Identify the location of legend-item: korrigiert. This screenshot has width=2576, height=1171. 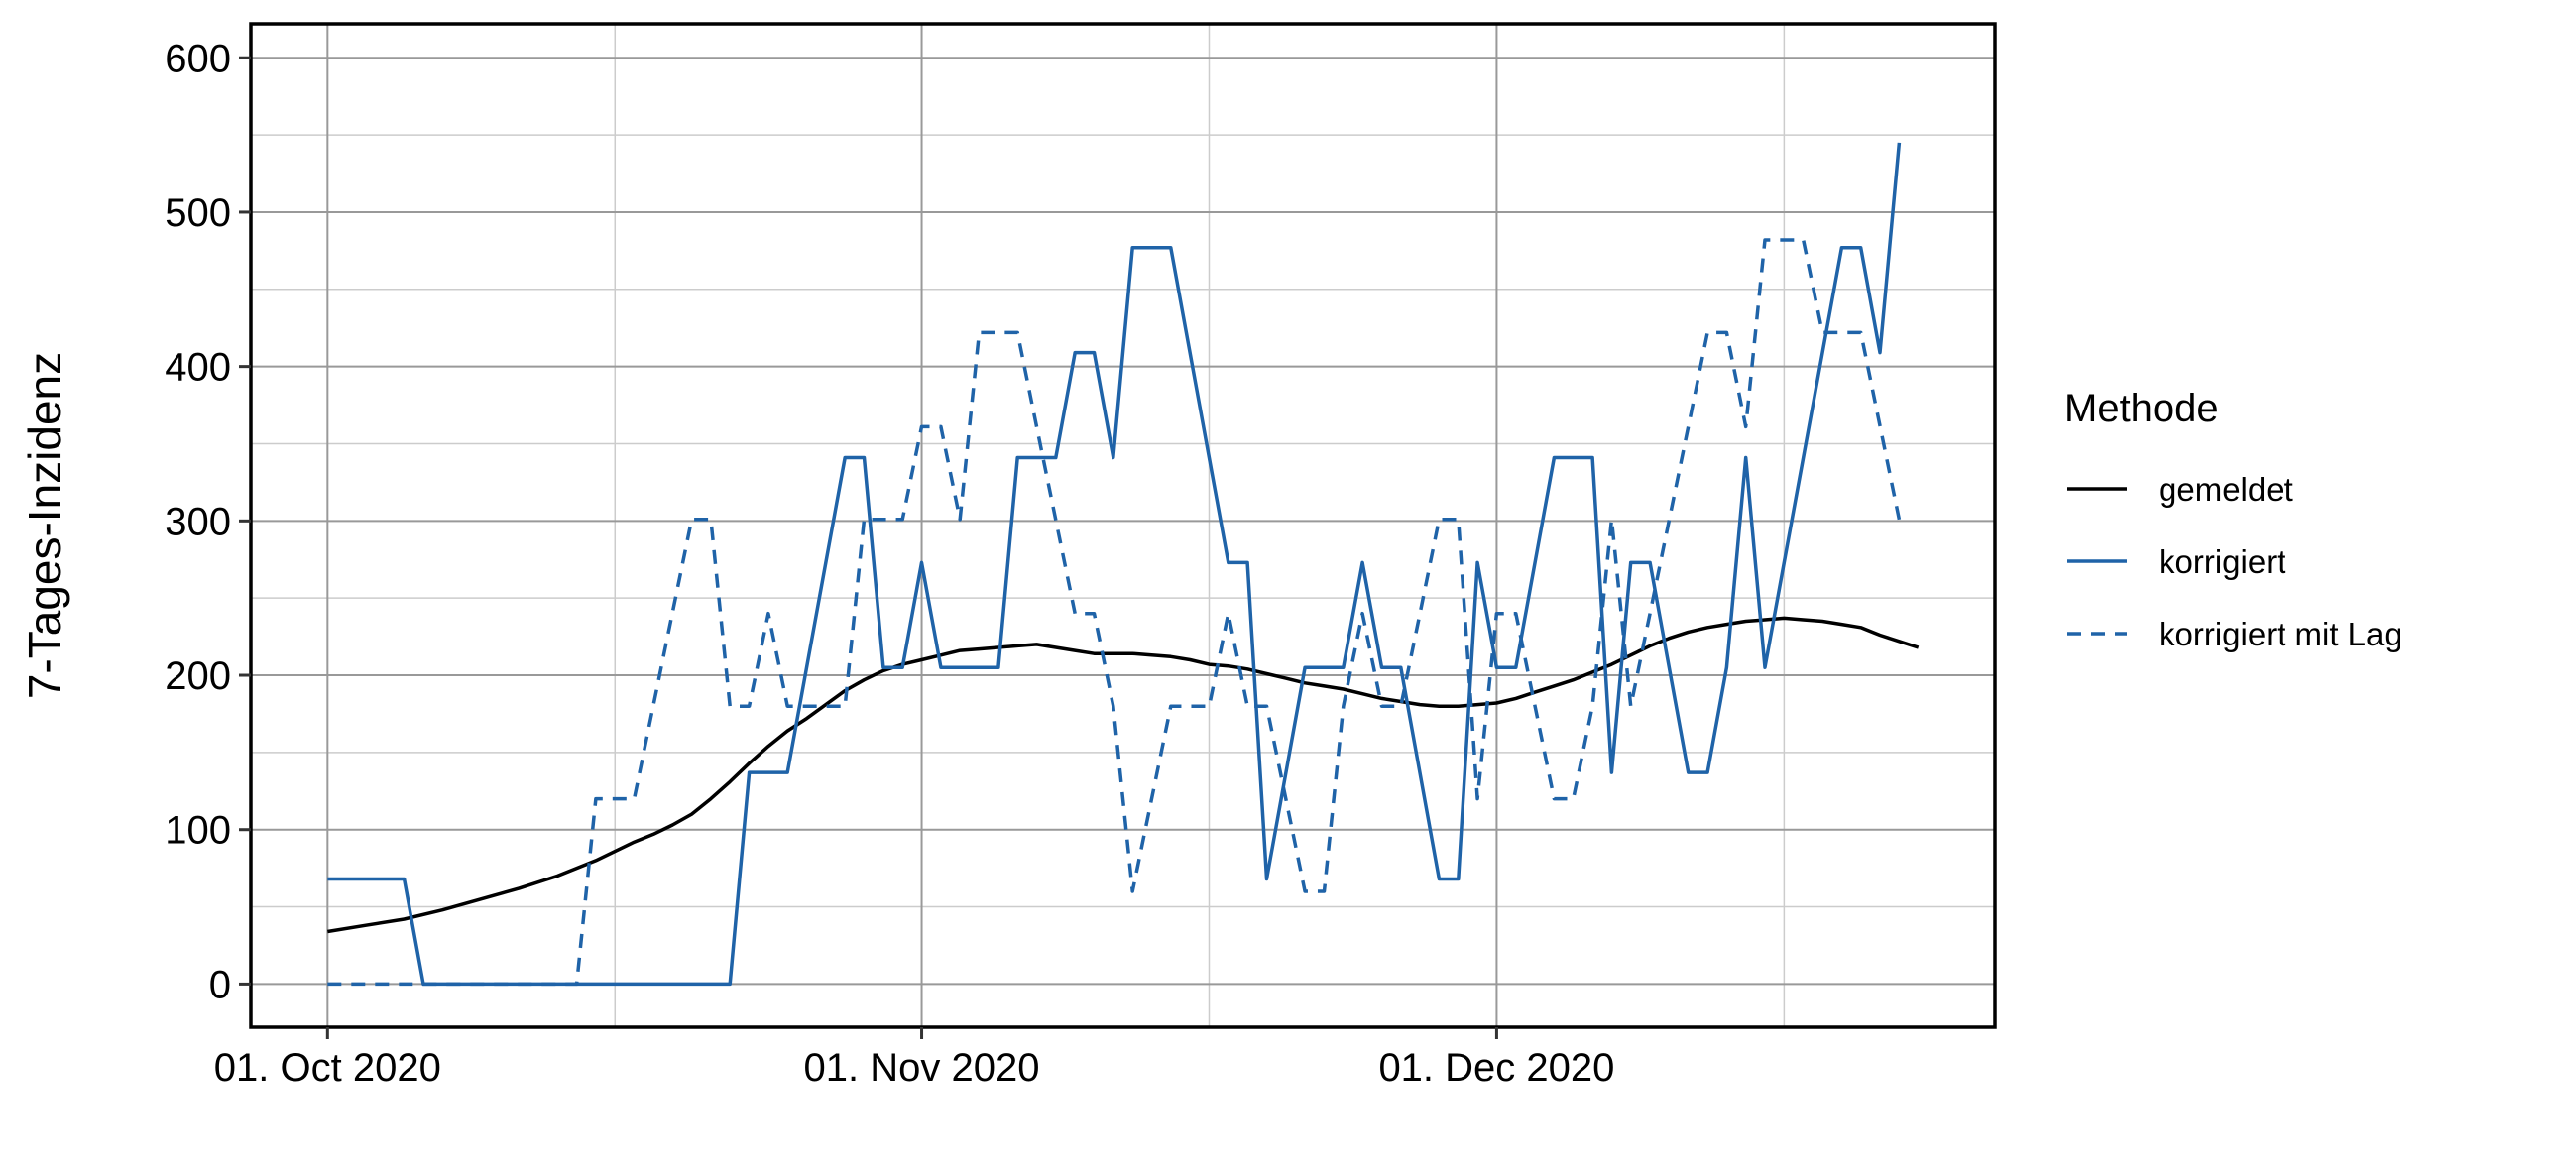
(2176, 561).